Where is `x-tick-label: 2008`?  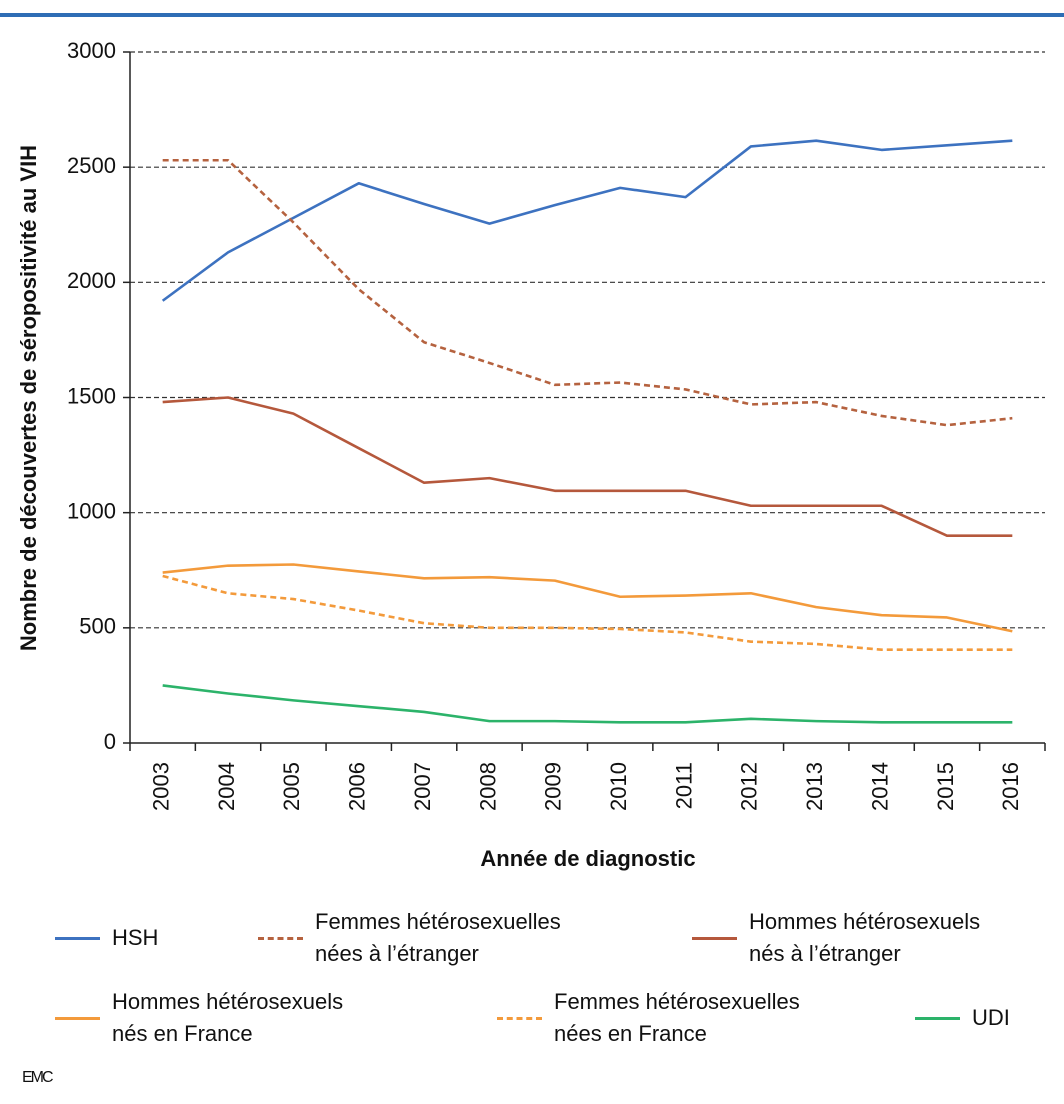
x-tick-label: 2008 is located at coordinates (487, 786).